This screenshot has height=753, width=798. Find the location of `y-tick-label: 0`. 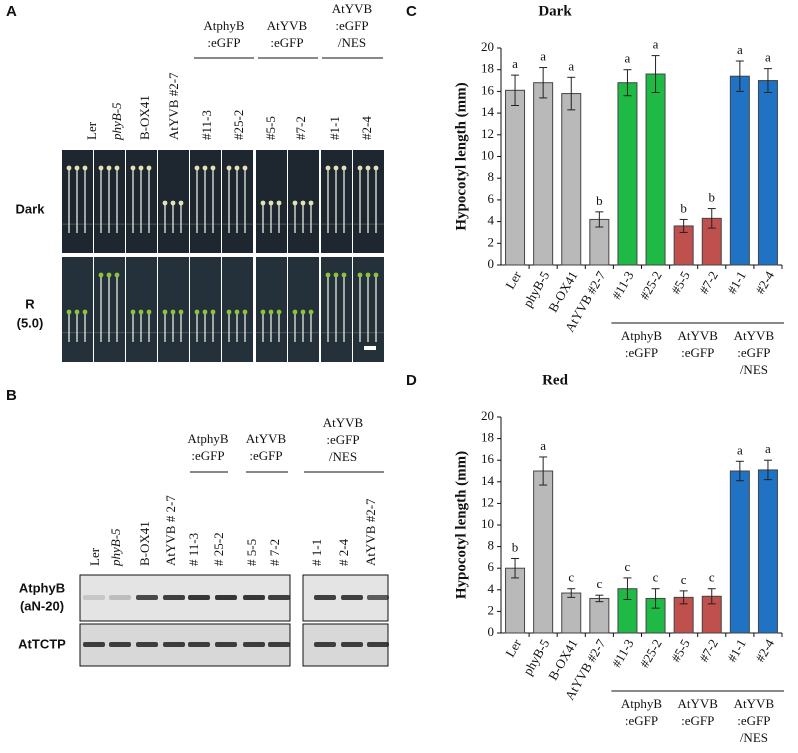

y-tick-label: 0 is located at coordinates (491, 631).